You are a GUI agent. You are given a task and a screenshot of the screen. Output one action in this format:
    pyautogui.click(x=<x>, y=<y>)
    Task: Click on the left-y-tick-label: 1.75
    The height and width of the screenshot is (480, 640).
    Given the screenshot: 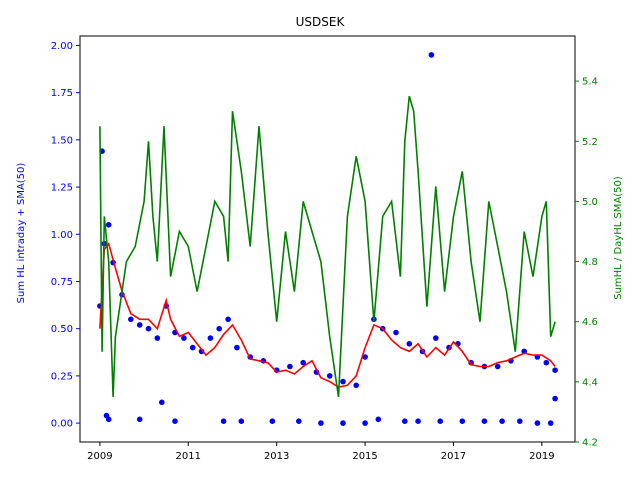 What is the action you would take?
    pyautogui.click(x=62, y=93)
    